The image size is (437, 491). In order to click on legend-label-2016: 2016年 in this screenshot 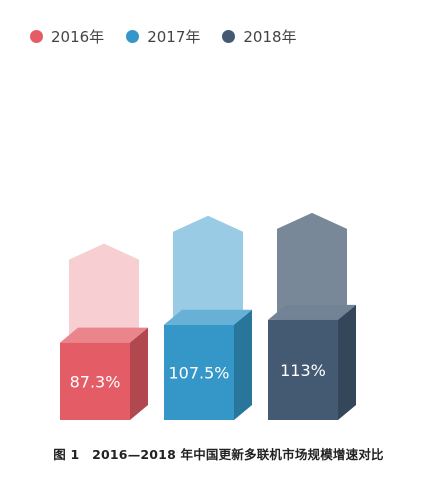, I will do `click(78, 37)`.